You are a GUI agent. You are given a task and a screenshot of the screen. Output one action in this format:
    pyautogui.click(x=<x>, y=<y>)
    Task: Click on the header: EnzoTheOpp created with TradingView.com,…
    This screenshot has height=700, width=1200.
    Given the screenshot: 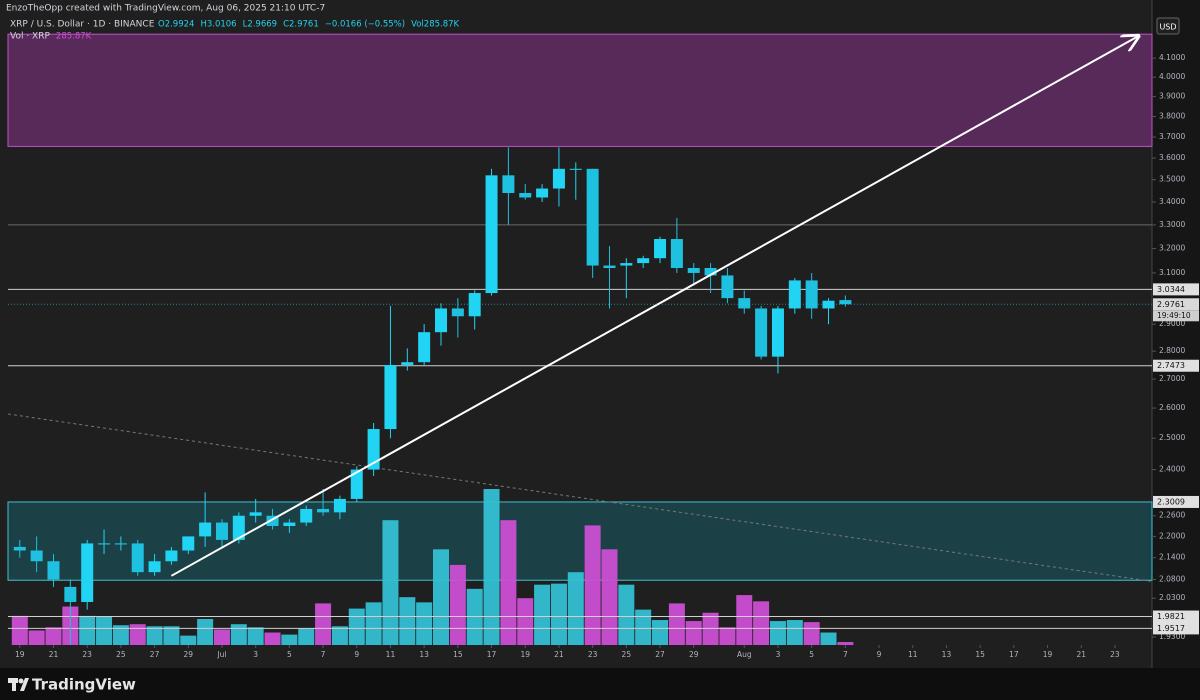 What is the action you would take?
    pyautogui.click(x=165, y=9)
    